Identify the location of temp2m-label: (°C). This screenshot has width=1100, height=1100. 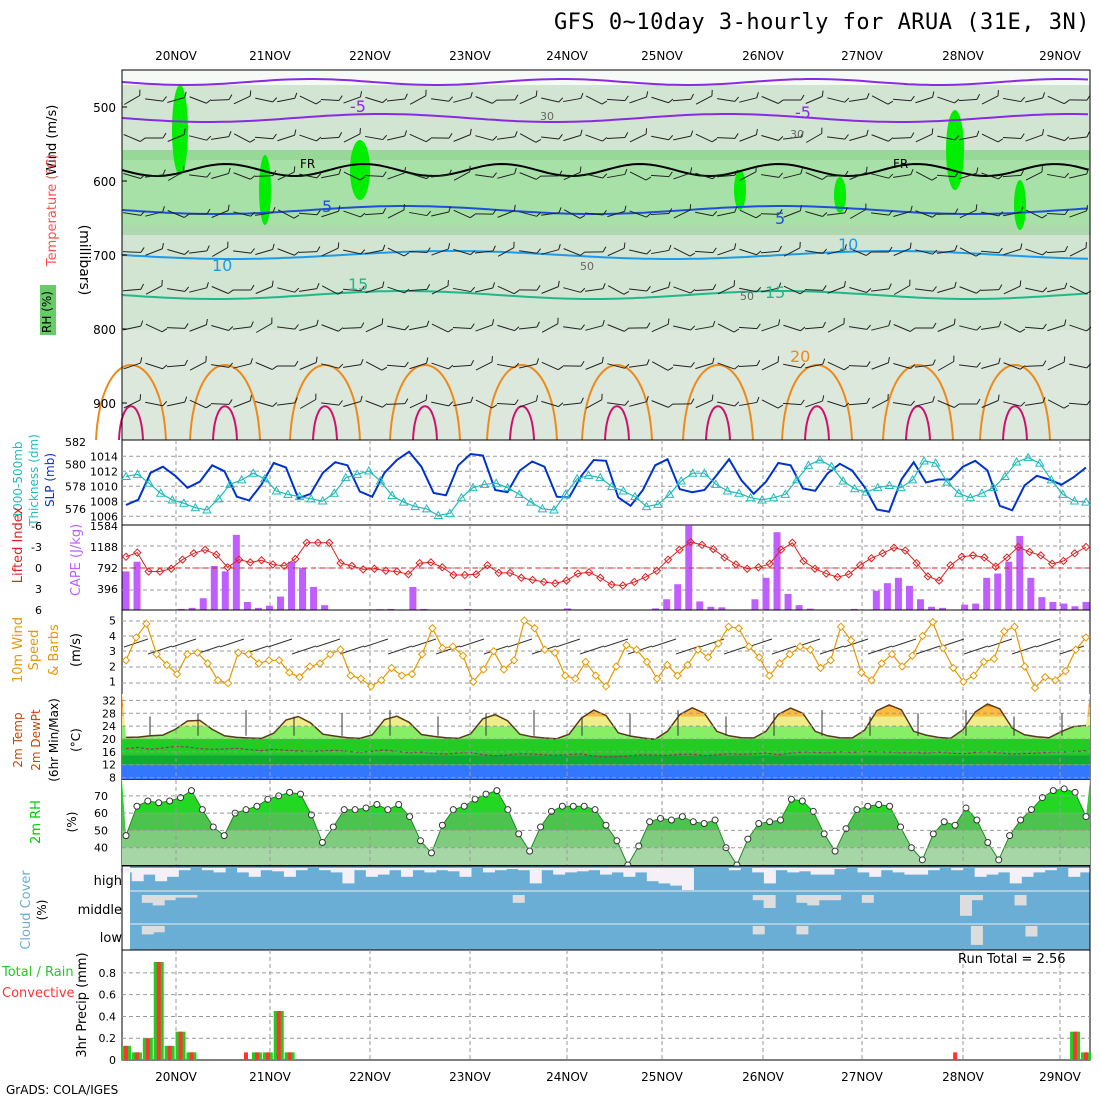
(76, 740).